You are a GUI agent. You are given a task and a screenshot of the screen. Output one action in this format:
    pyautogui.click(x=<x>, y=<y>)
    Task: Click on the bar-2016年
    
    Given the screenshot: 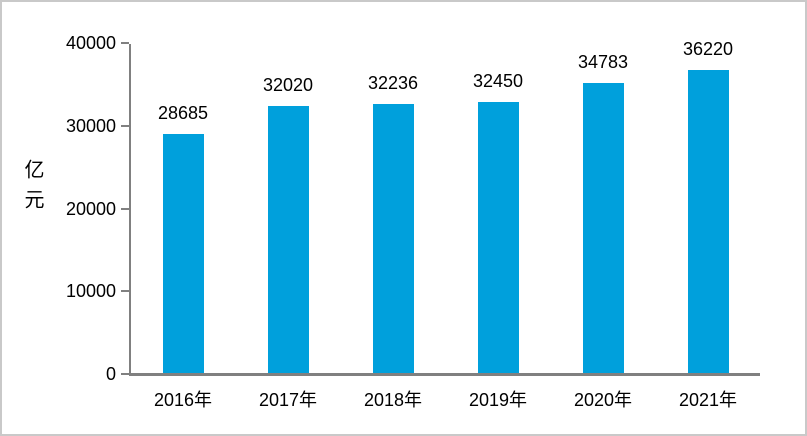 What is the action you would take?
    pyautogui.click(x=183, y=254)
    